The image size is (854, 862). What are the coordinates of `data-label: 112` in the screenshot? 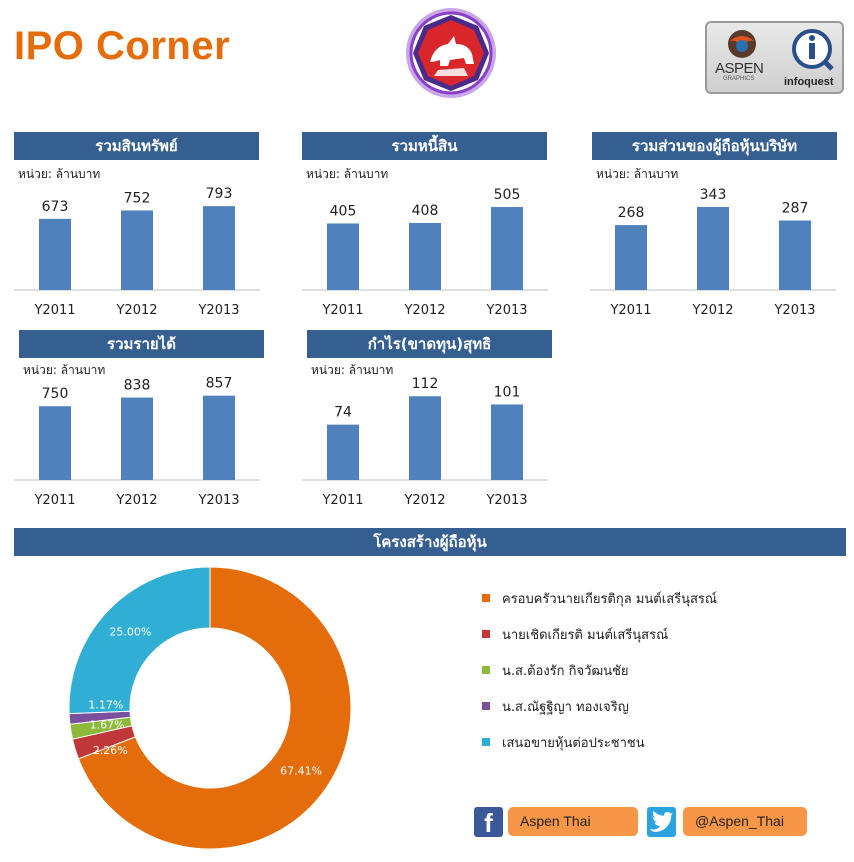 It's located at (425, 384).